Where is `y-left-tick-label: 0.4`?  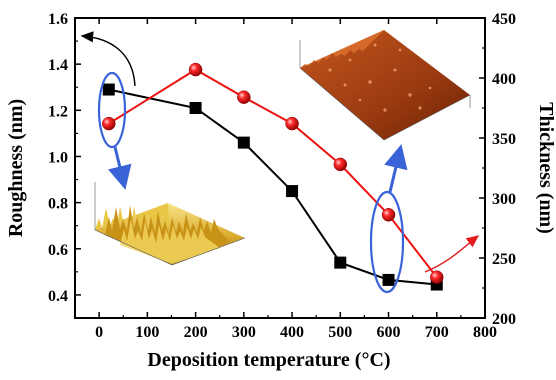
y-left-tick-label: 0.4 is located at coordinates (58, 296).